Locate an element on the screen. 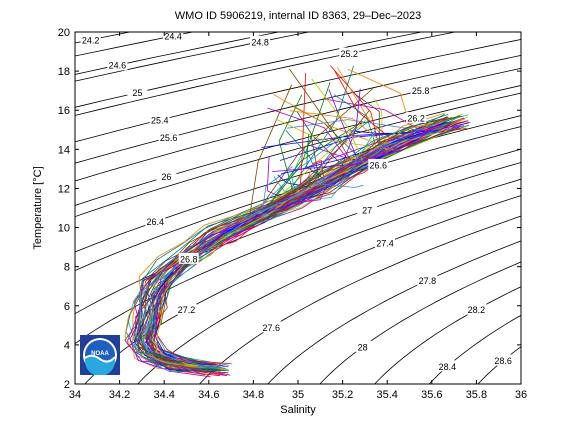  x-tick-label: 34.2 is located at coordinates (119, 395).